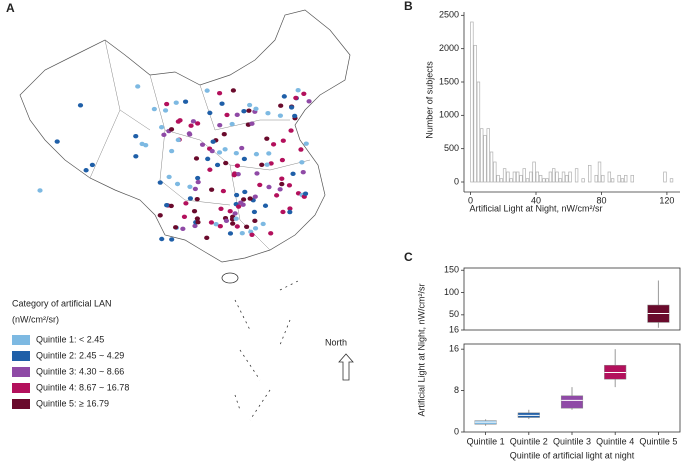 The height and width of the screenshot is (462, 685). What do you see at coordinates (408, 257) in the screenshot?
I see `panel-label: C` at bounding box center [408, 257].